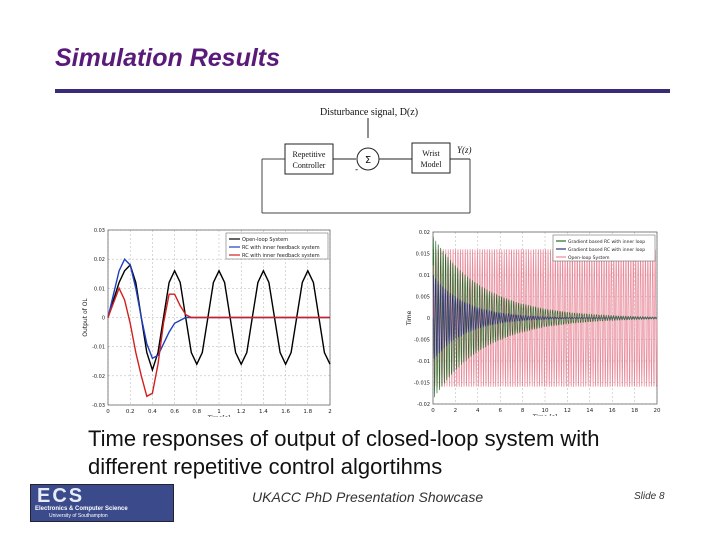  What do you see at coordinates (432, 164) in the screenshot?
I see `plant-label-2: Model` at bounding box center [432, 164].